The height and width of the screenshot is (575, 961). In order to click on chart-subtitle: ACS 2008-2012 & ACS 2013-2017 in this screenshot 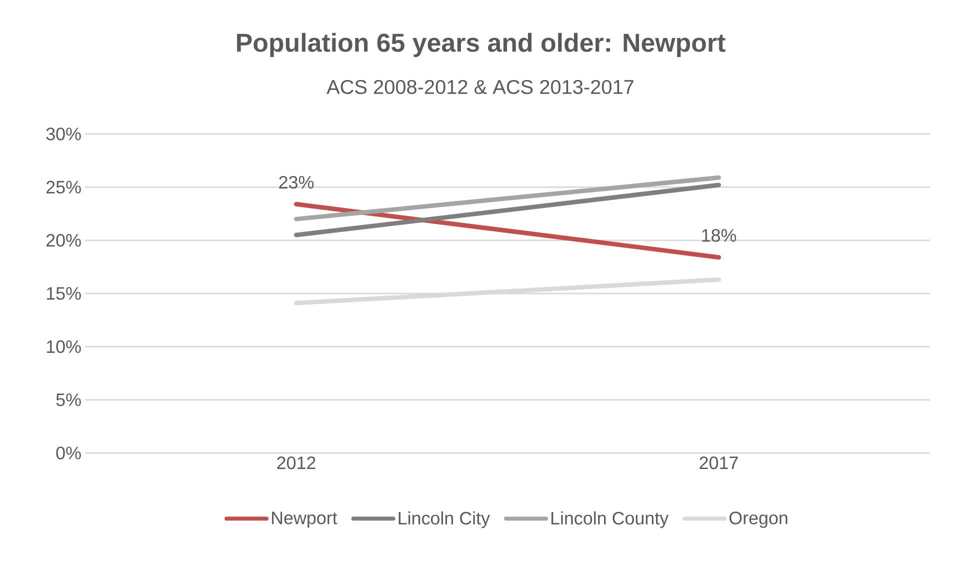, I will do `click(480, 87)`.